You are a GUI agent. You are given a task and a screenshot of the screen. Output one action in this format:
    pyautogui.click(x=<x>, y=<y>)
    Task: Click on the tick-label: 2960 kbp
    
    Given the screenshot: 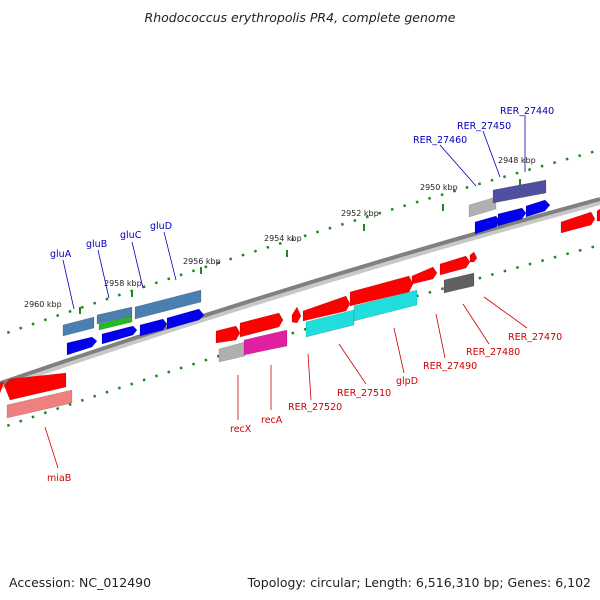 What is the action you would take?
    pyautogui.click(x=43, y=304)
    